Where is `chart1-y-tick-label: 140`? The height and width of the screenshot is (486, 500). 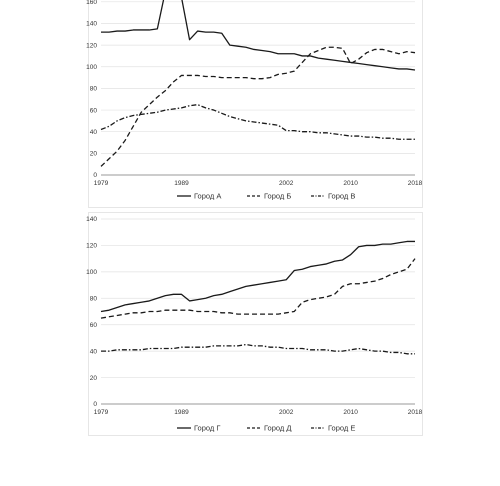 chart1-y-tick-label: 140 is located at coordinates (91, 24).